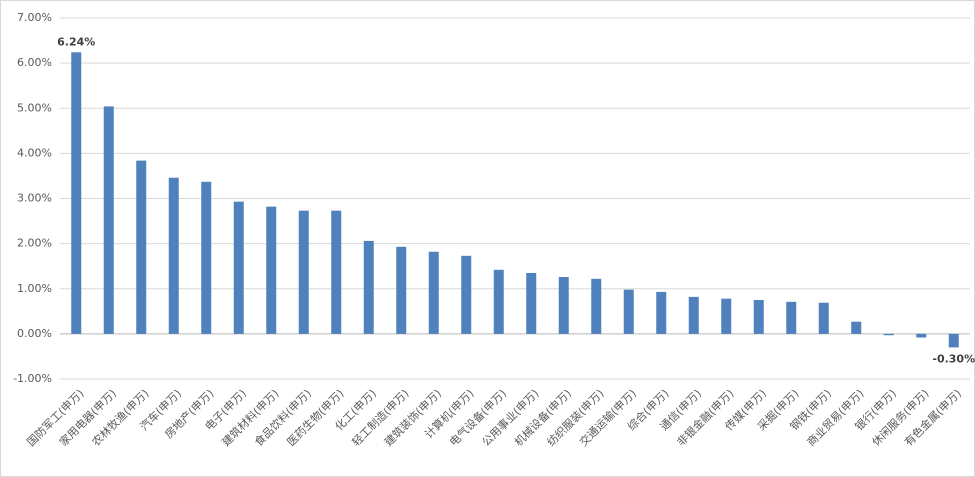 This screenshot has width=975, height=477. What do you see at coordinates (953, 358) in the screenshot?
I see `value-label: -0.30%` at bounding box center [953, 358].